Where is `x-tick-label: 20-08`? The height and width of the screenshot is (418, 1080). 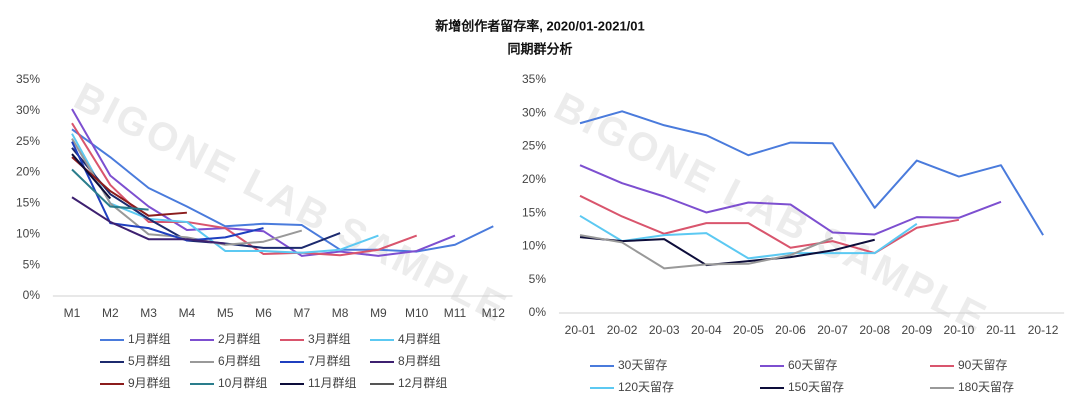 x-tick-label: 20-08 is located at coordinates (874, 330).